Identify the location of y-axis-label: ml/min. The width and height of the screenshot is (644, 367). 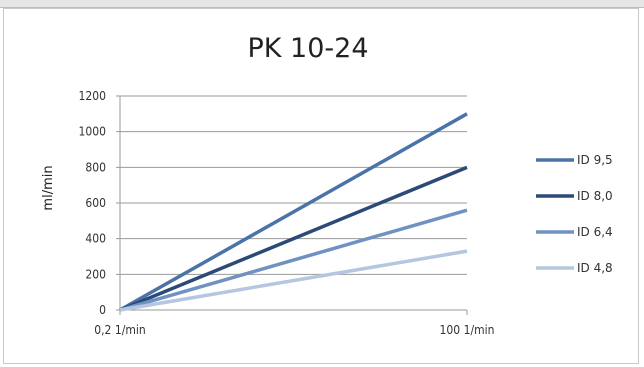
(48, 187).